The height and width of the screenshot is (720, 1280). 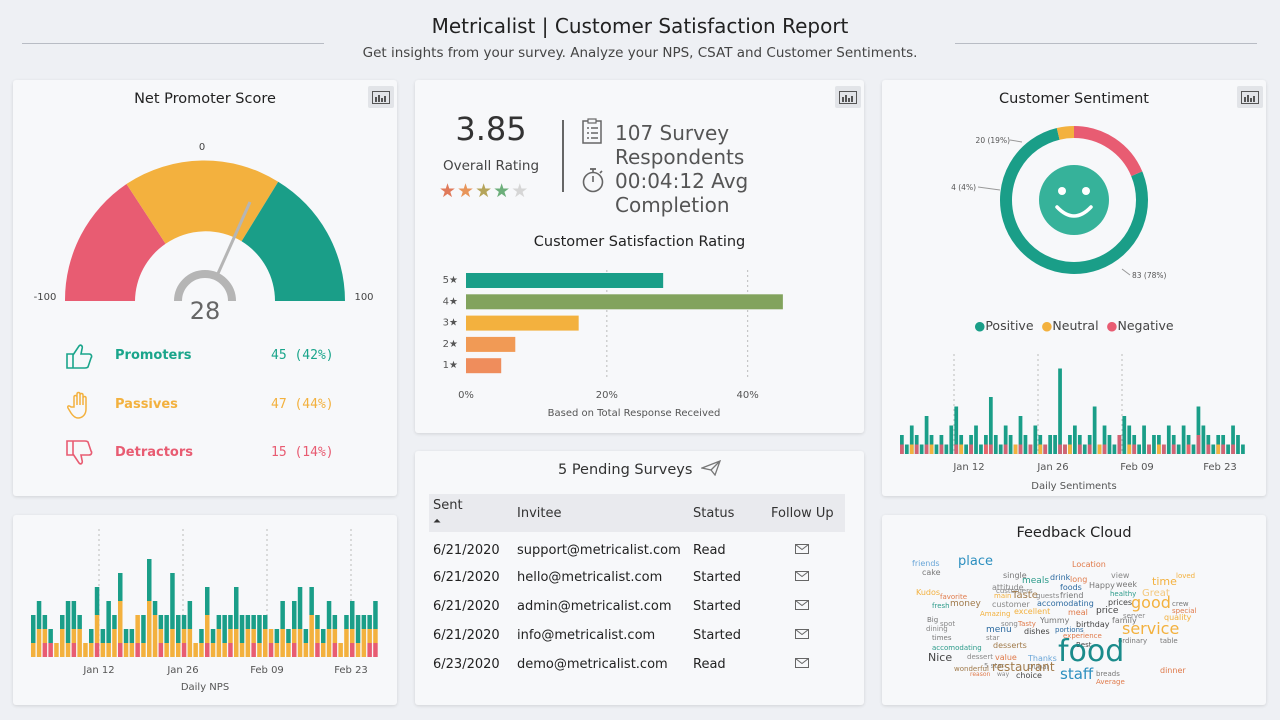 I want to click on bar-category-label: 2★, so click(x=450, y=344).